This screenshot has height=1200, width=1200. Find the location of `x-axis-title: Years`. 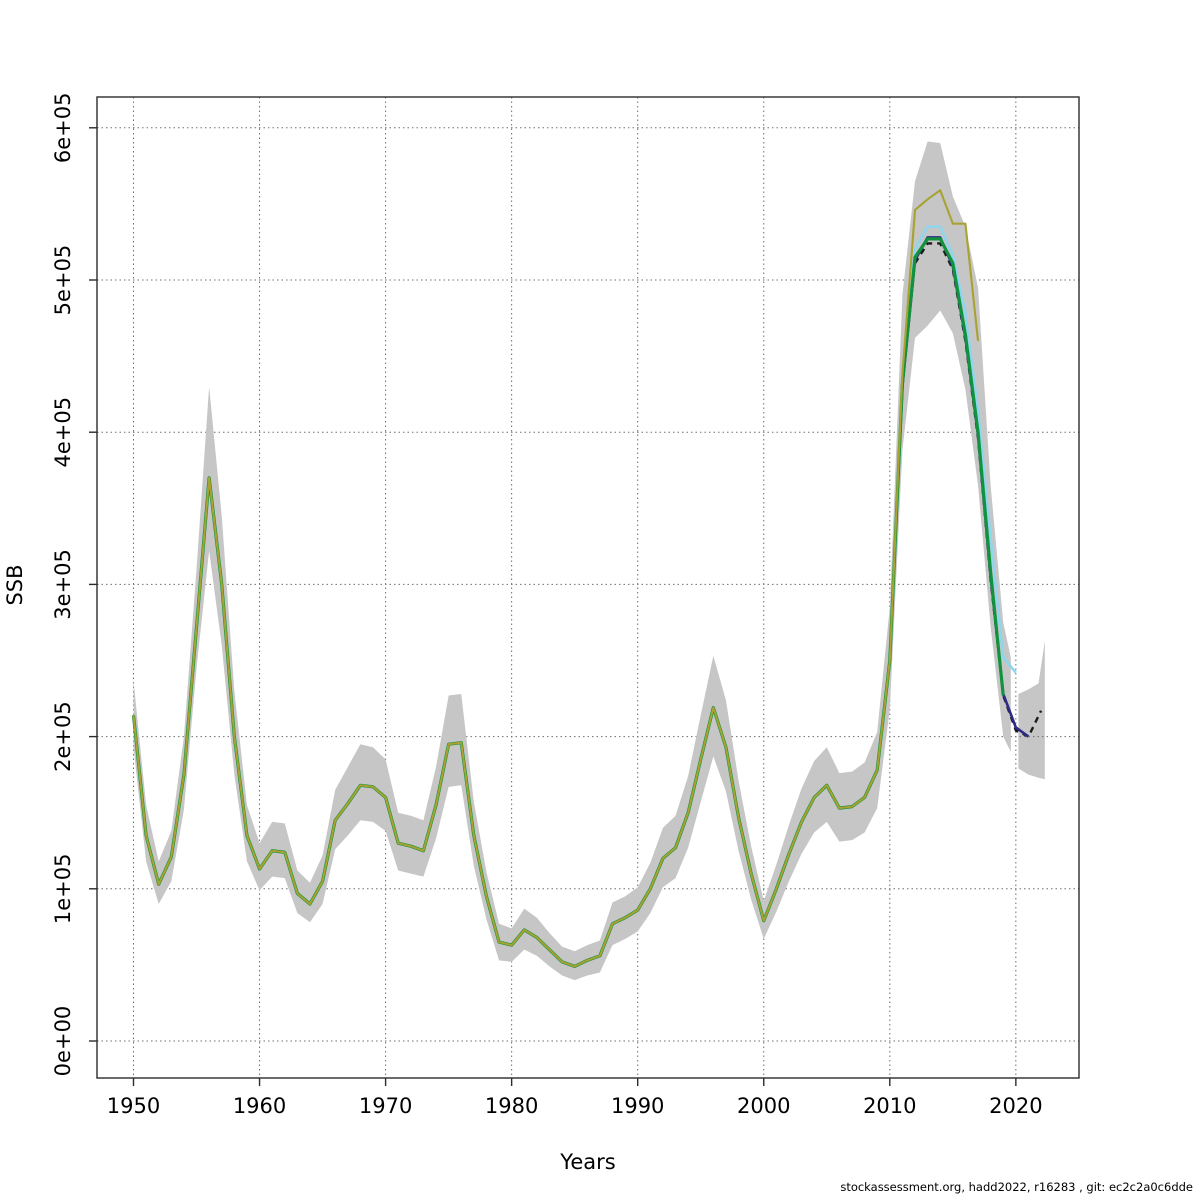

x-axis-title: Years is located at coordinates (588, 1162).